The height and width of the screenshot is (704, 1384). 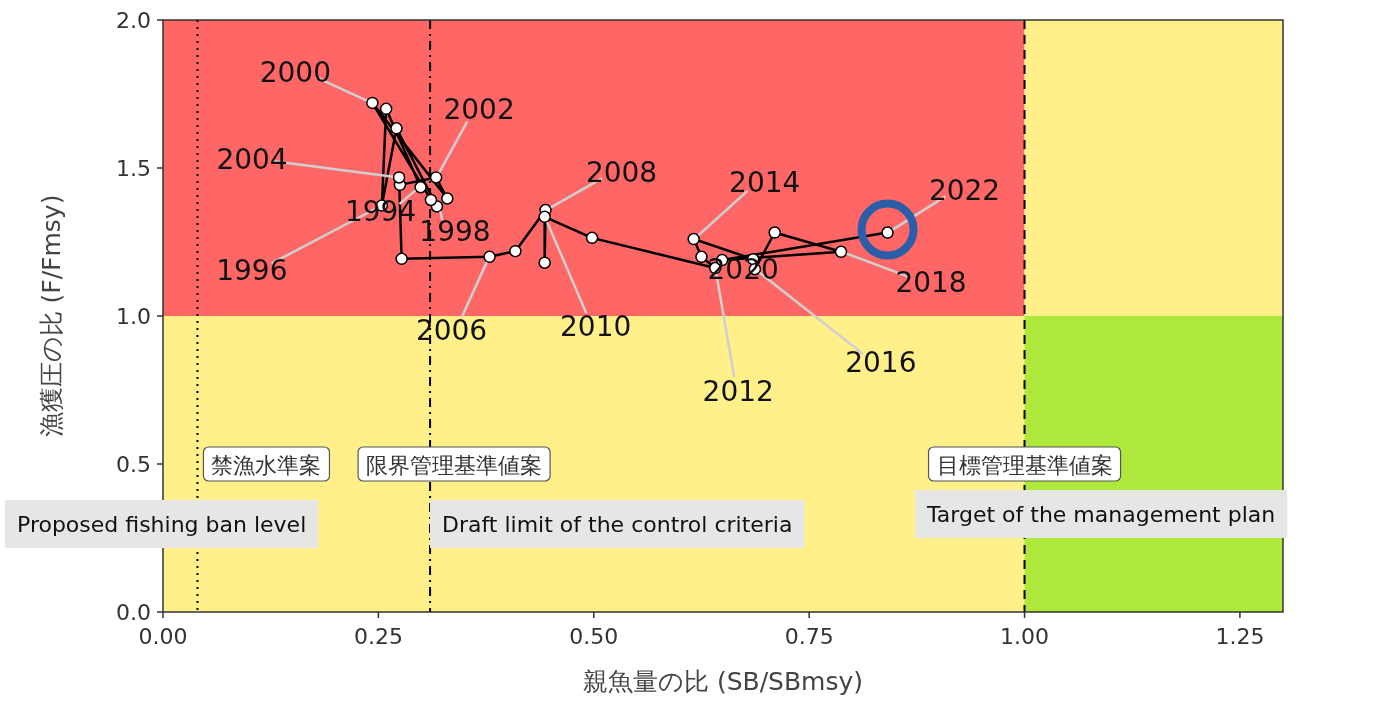 I want to click on y-tick-label: 0.0, so click(x=133, y=612).